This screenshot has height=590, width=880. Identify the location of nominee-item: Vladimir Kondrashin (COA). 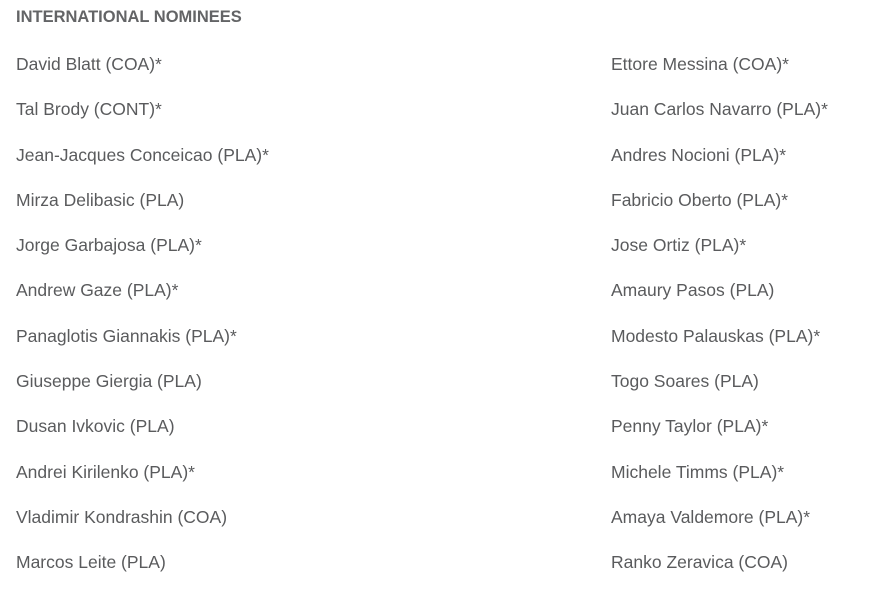
(122, 516).